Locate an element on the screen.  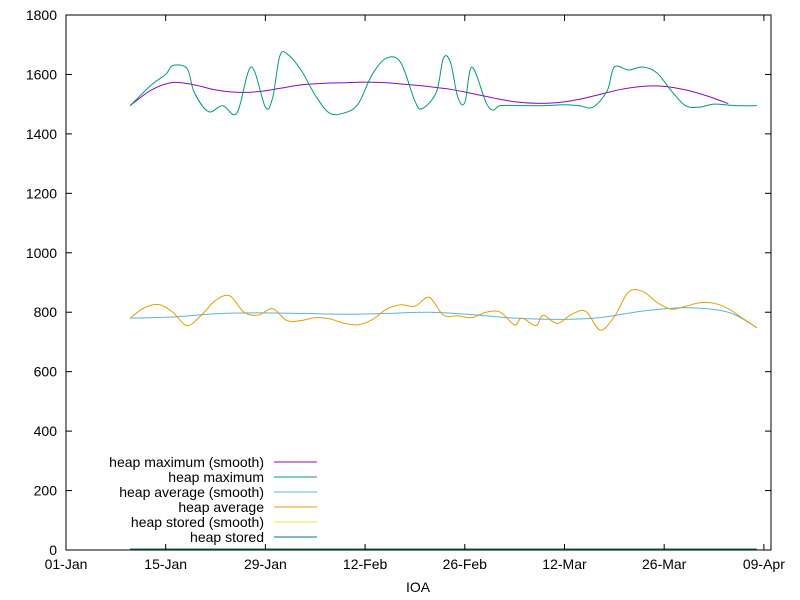
y-tick-label: 1000 is located at coordinates (41, 253).